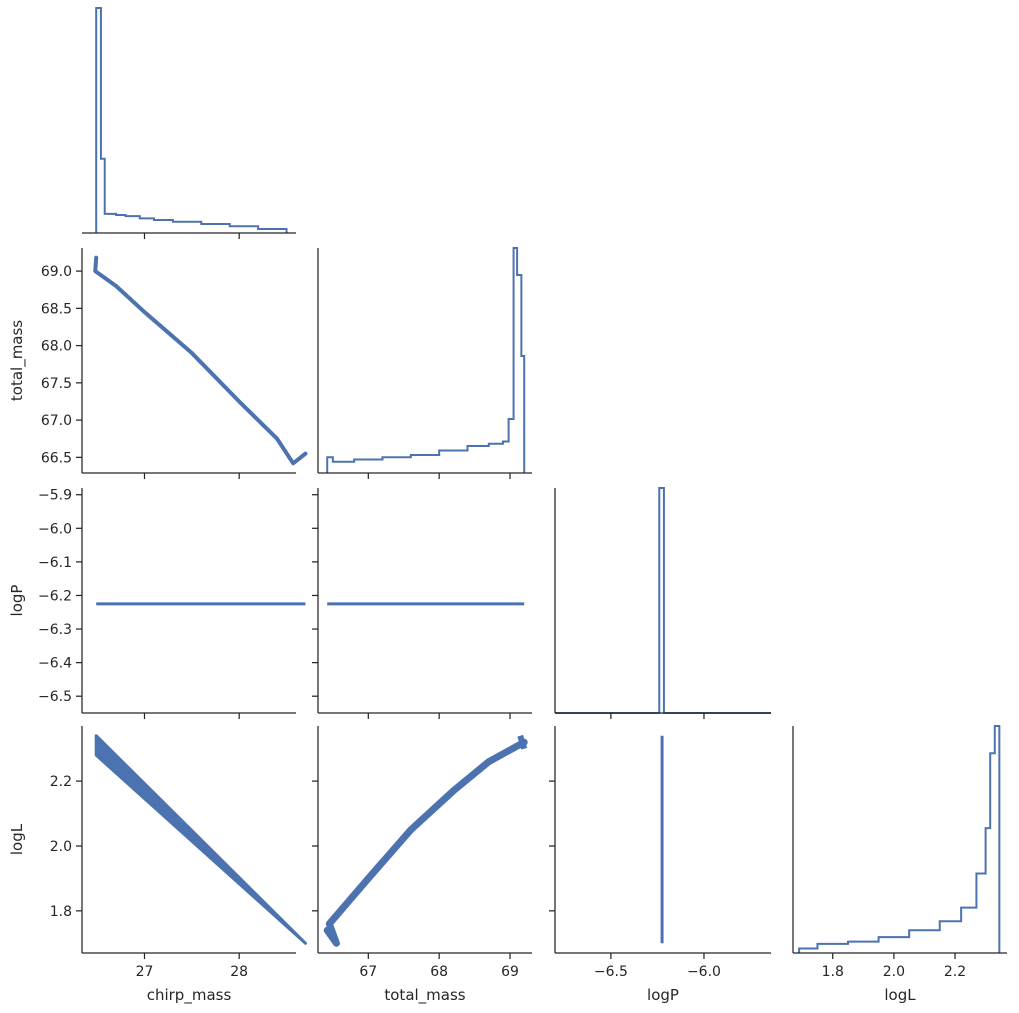  What do you see at coordinates (704, 972) in the screenshot?
I see `panel-r3-c2-xtick-label-1: −6.0` at bounding box center [704, 972].